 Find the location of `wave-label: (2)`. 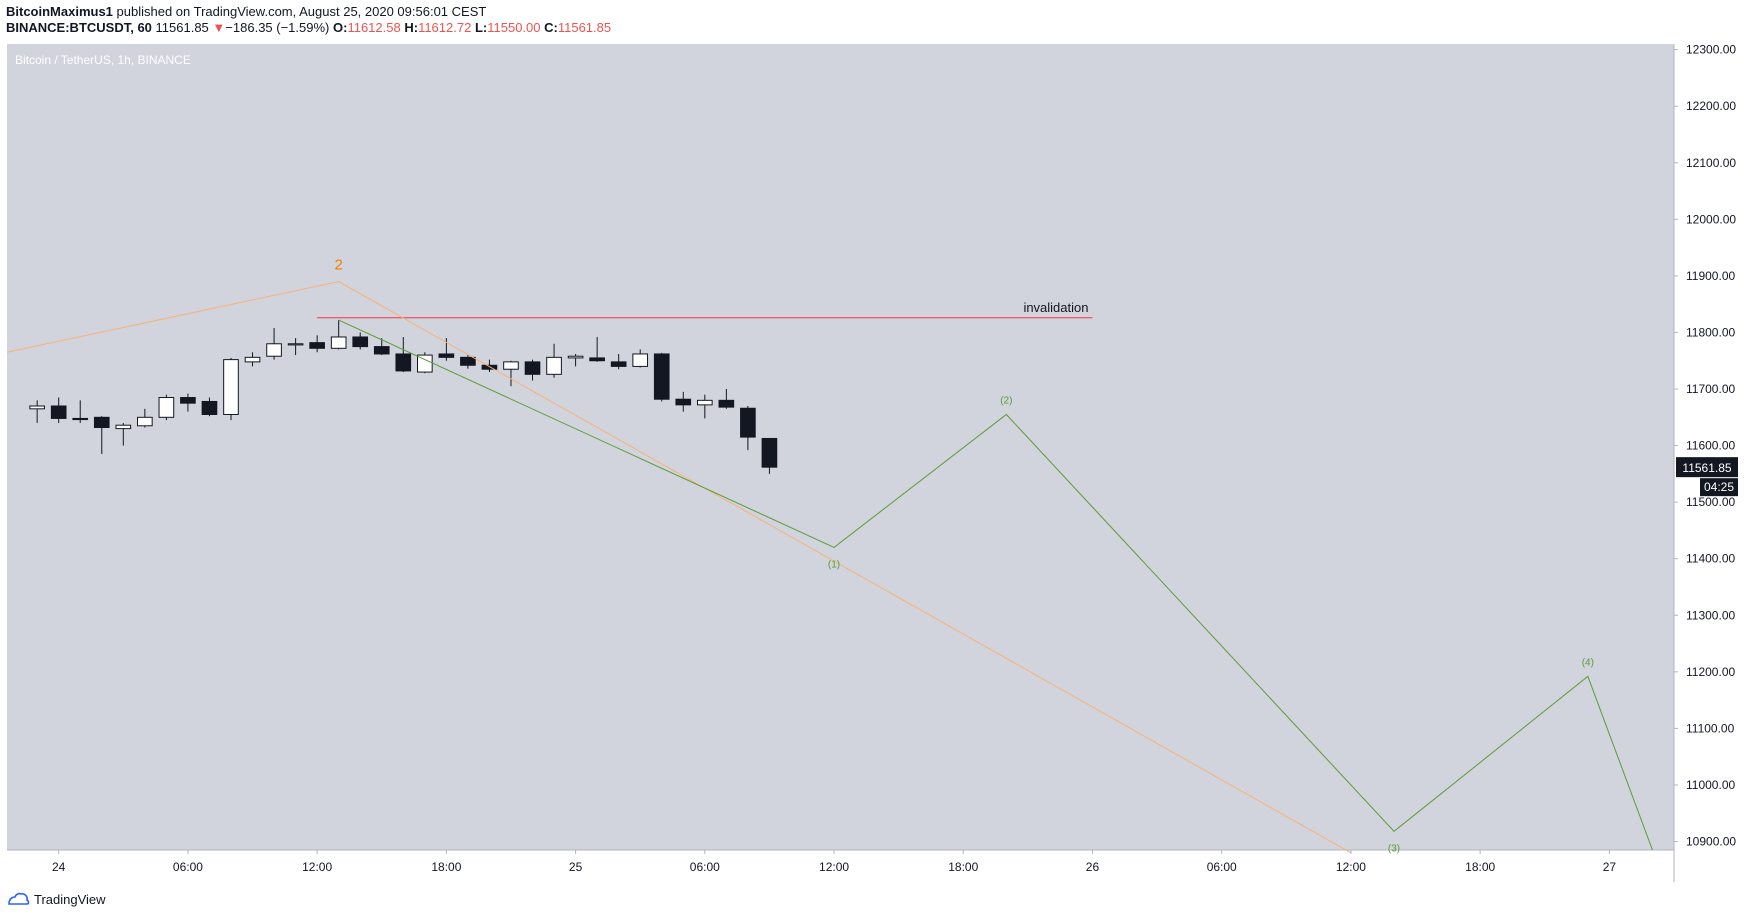

wave-label: (2) is located at coordinates (1006, 400).